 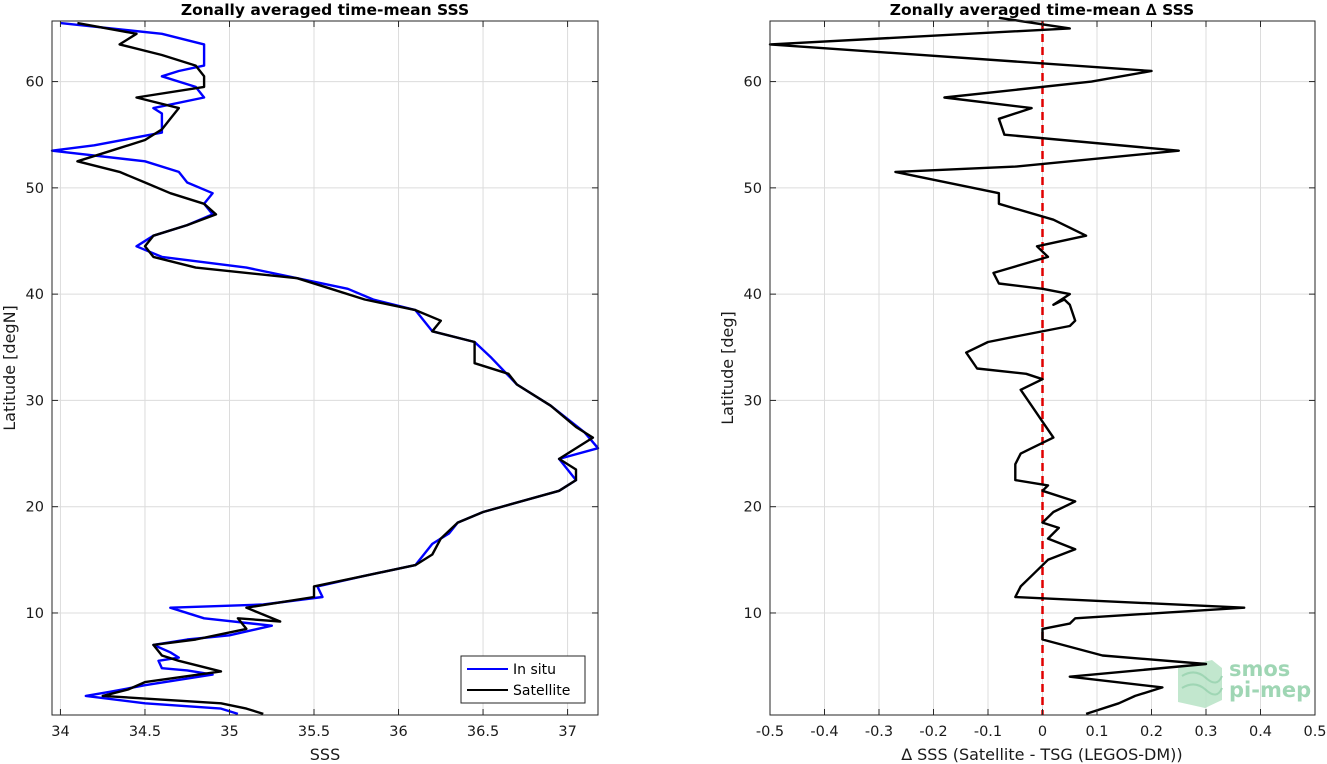 What do you see at coordinates (1205, 732) in the screenshot?
I see `right-xtick-label: 0.3` at bounding box center [1205, 732].